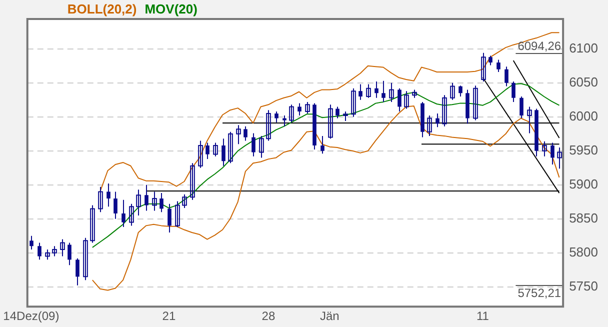 The width and height of the screenshot is (608, 327). I want to click on y-tick-label: 6000, so click(583, 116).